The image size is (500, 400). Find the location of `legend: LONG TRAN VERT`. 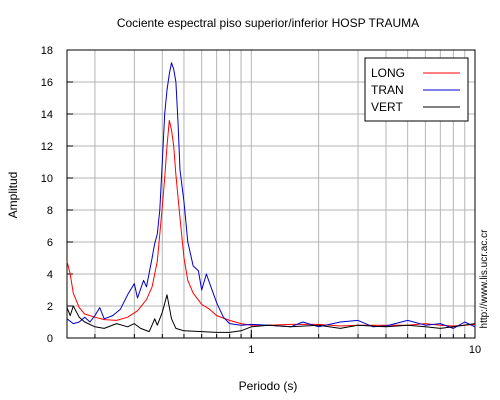

legend: LONG TRAN VERT is located at coordinates (416, 89).